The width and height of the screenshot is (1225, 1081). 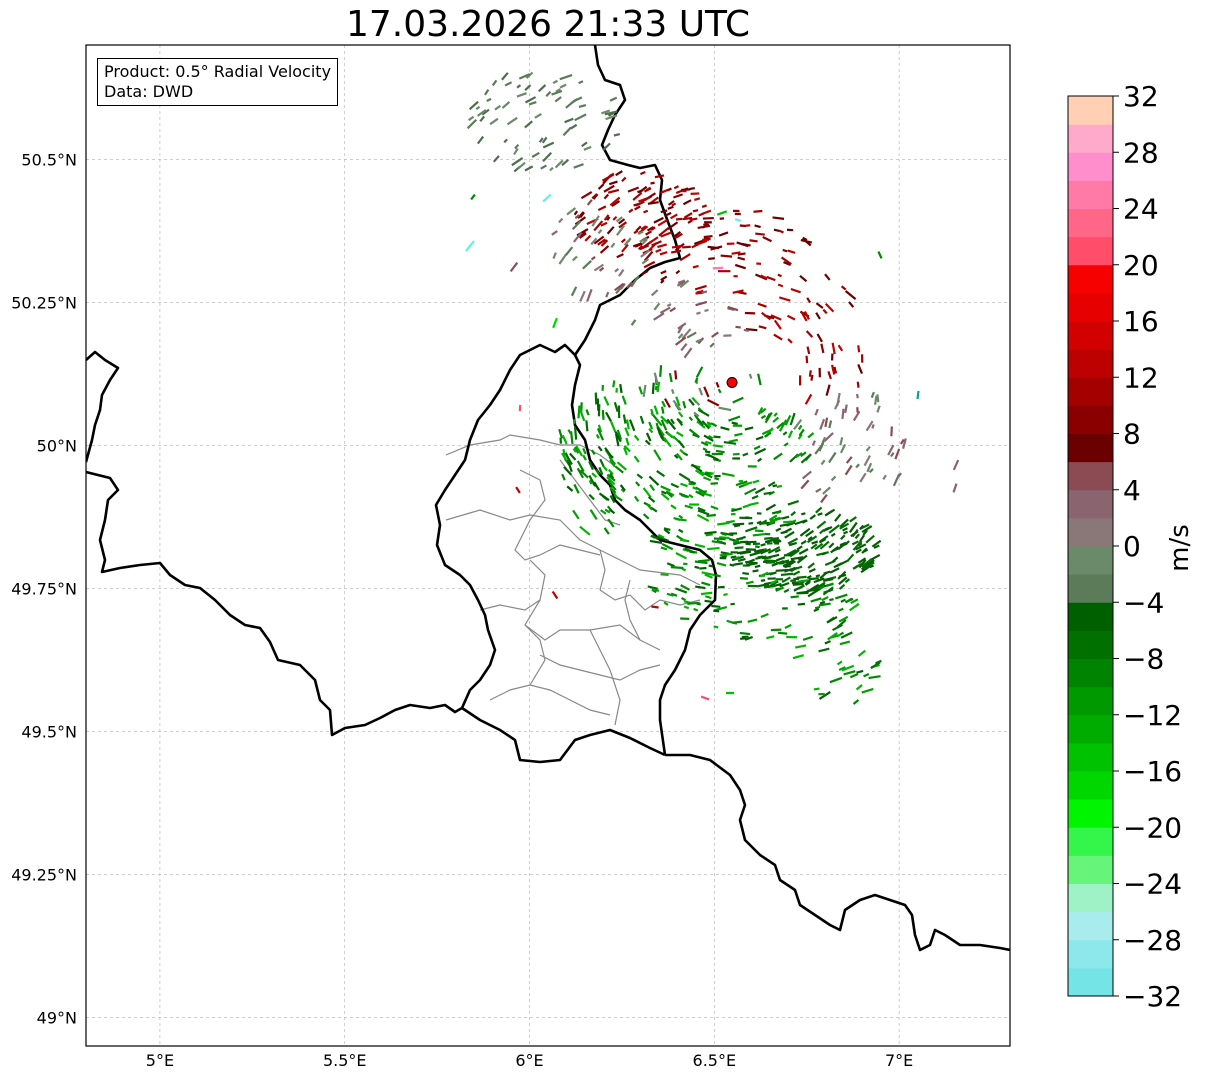 What do you see at coordinates (49, 159) in the screenshot?
I see `lat-tick-label: 50.5°N` at bounding box center [49, 159].